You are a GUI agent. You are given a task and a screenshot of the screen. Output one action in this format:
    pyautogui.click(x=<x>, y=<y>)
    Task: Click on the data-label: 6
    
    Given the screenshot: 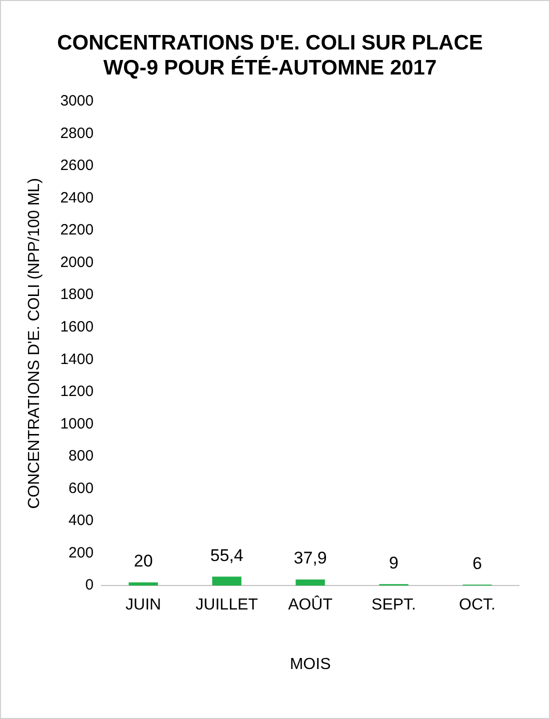 What is the action you would take?
    pyautogui.click(x=477, y=563)
    